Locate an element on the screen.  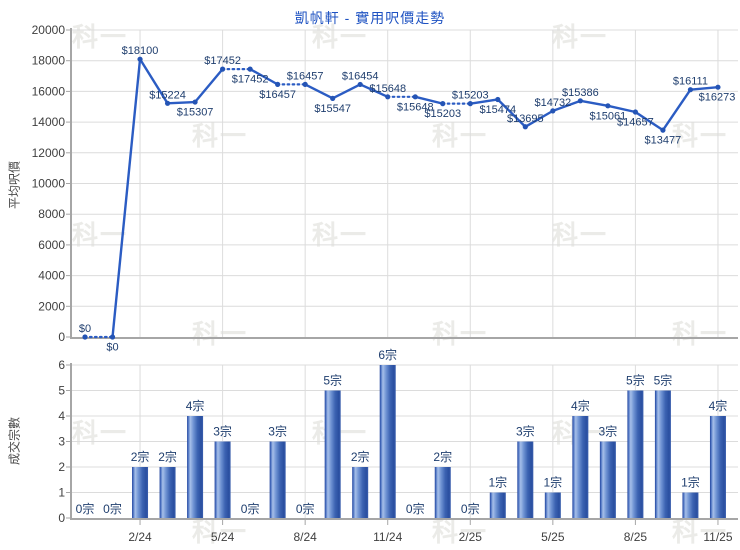
x-tick-label: 11/24 is located at coordinates (387, 537).